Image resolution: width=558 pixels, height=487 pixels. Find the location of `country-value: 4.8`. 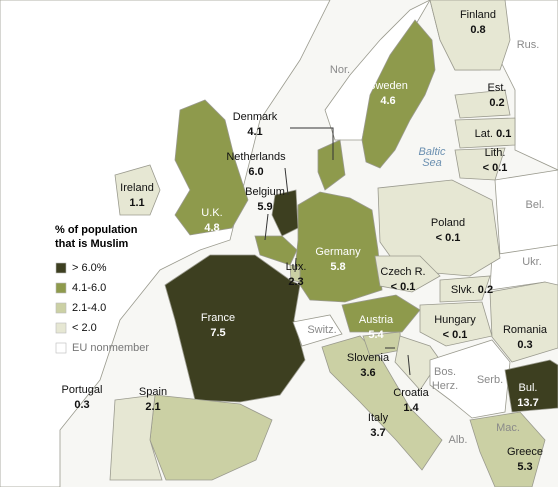

country-value: 4.8 is located at coordinates (211, 228).